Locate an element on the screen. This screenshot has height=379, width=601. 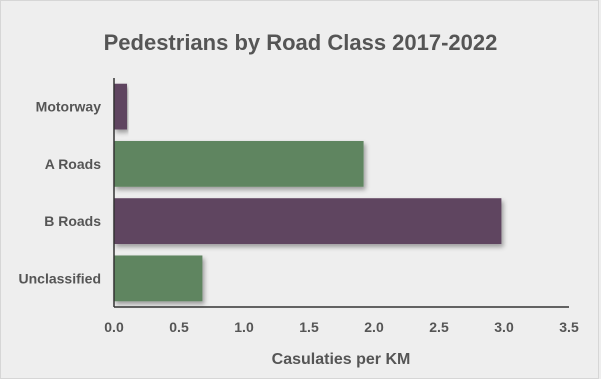
x-axis-label: Casulaties per KM is located at coordinates (341, 359).